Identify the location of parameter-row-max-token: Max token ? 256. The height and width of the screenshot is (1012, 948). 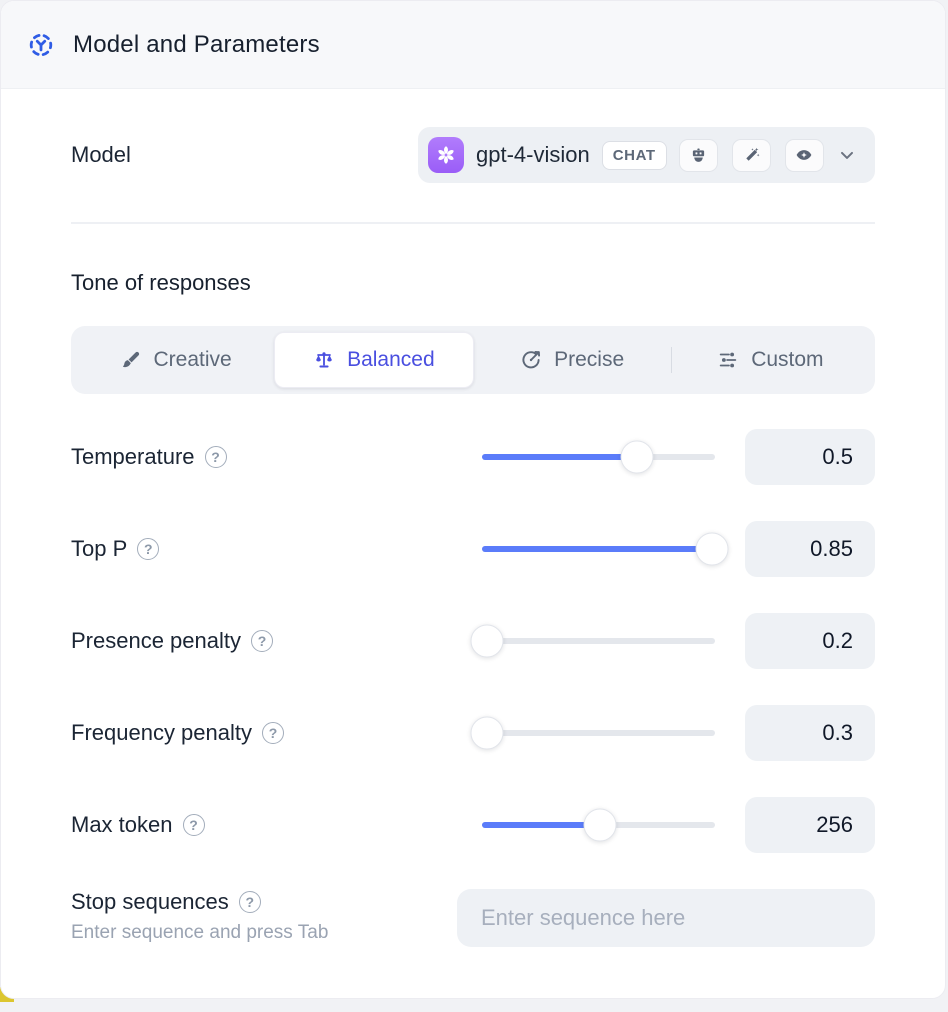
(473, 825).